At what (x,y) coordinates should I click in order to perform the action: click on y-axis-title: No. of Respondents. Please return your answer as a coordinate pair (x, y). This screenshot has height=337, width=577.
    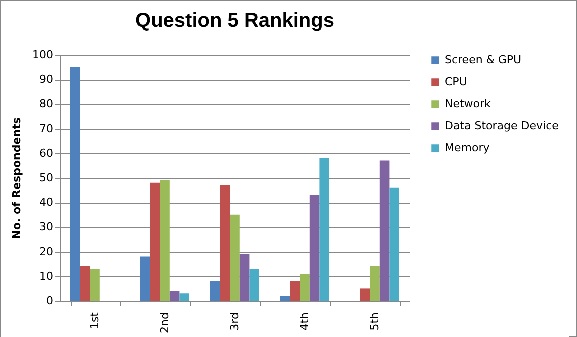
    Looking at the image, I should click on (17, 178).